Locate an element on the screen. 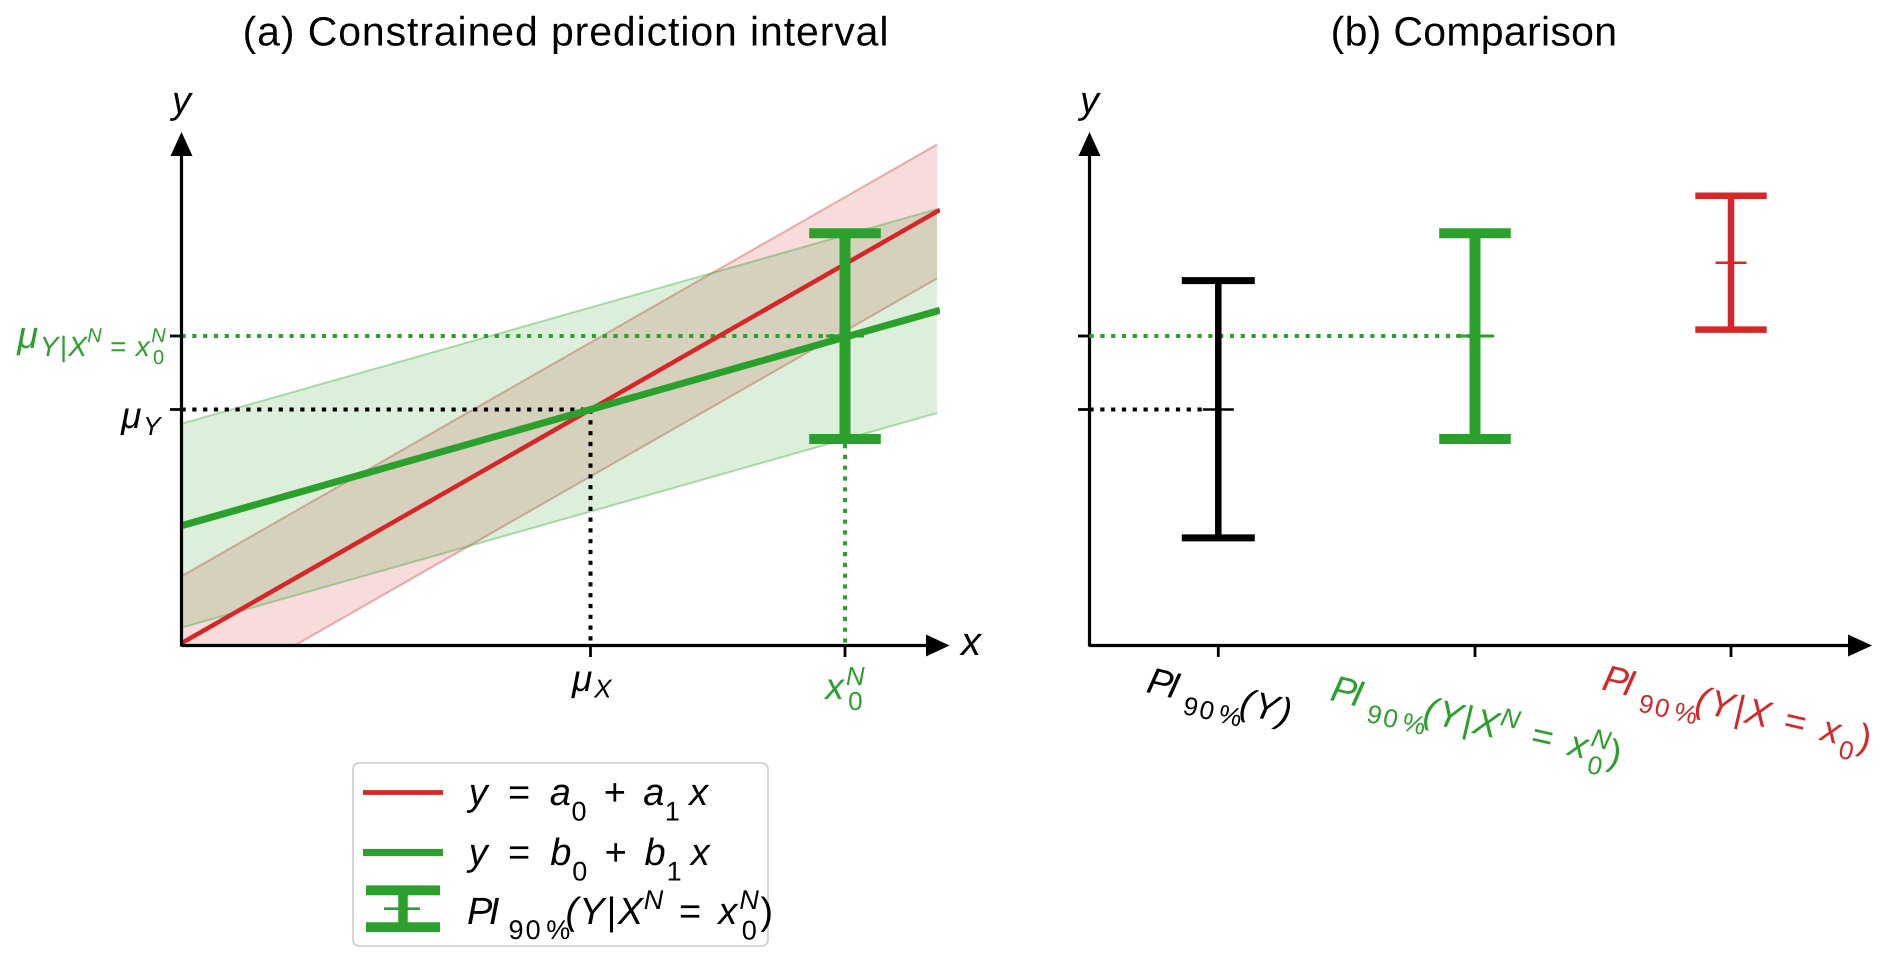 The height and width of the screenshot is (968, 1892). svg-text: P is located at coordinates (480, 912).